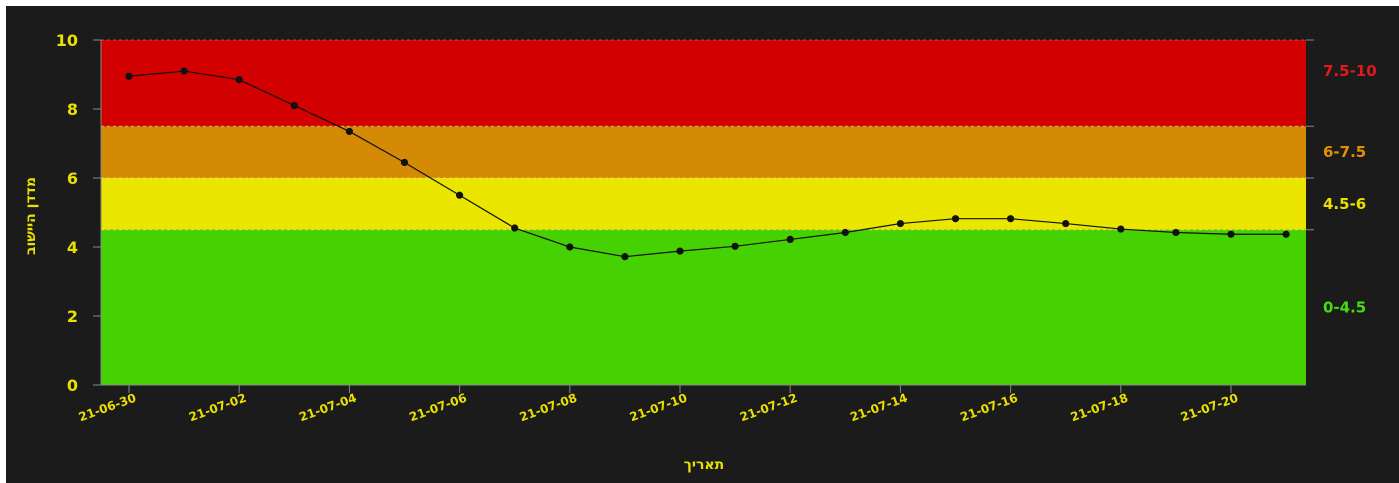  I want to click on x-tick-label: 21-07-16, so click(988, 408).